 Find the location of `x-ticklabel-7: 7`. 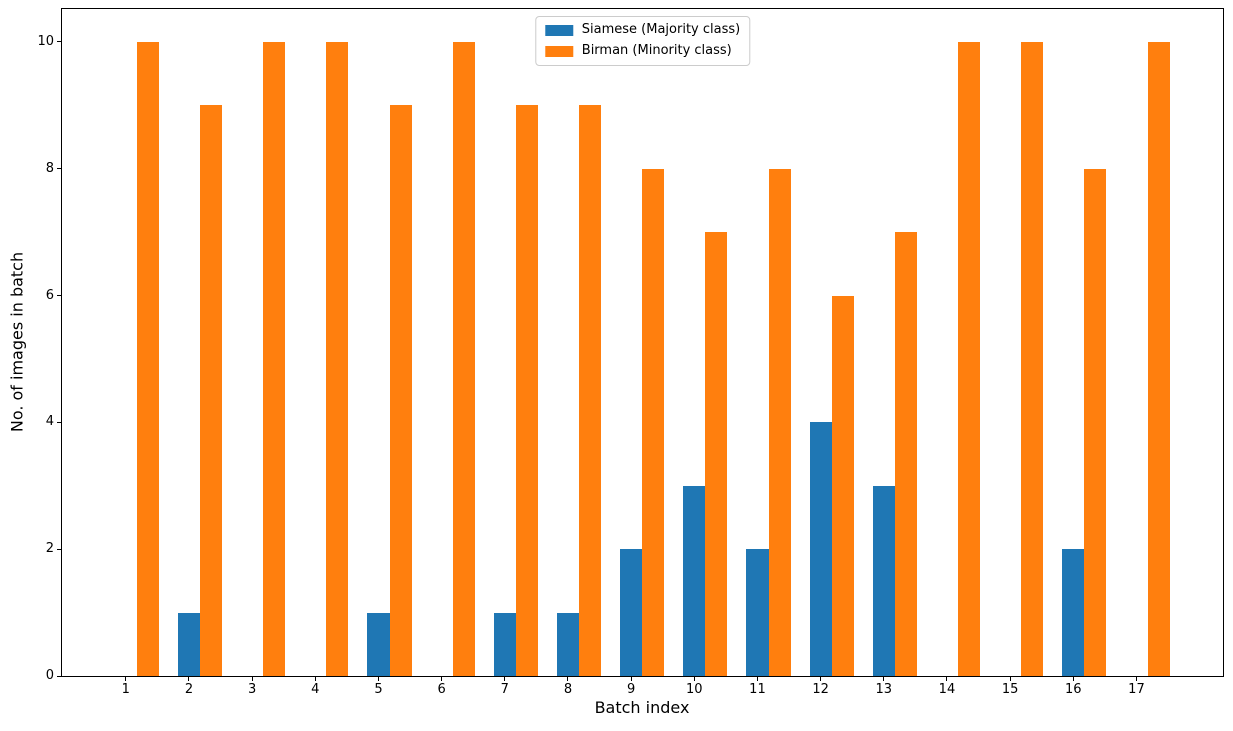

x-ticklabel-7: 7 is located at coordinates (504, 689).